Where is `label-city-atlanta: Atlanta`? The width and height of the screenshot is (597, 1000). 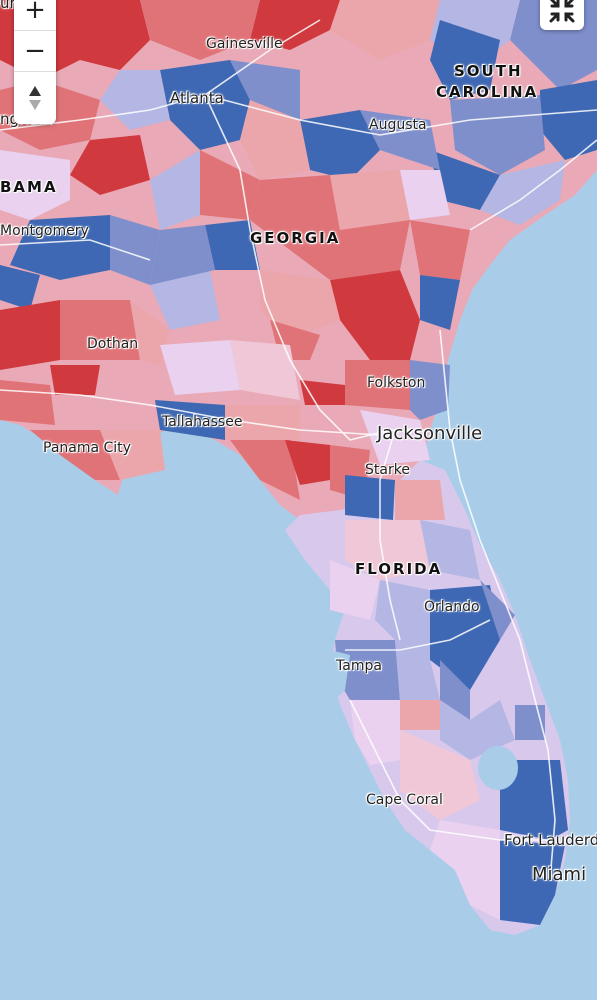
label-city-atlanta: Atlanta is located at coordinates (197, 98).